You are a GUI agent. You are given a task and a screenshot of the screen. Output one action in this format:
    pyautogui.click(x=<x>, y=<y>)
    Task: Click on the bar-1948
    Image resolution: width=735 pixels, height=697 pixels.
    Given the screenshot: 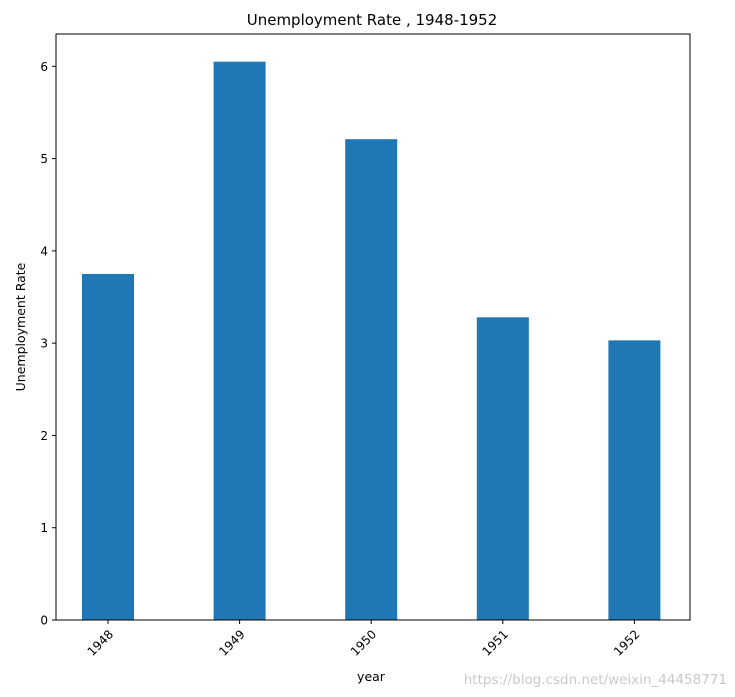 What is the action you would take?
    pyautogui.click(x=108, y=446)
    